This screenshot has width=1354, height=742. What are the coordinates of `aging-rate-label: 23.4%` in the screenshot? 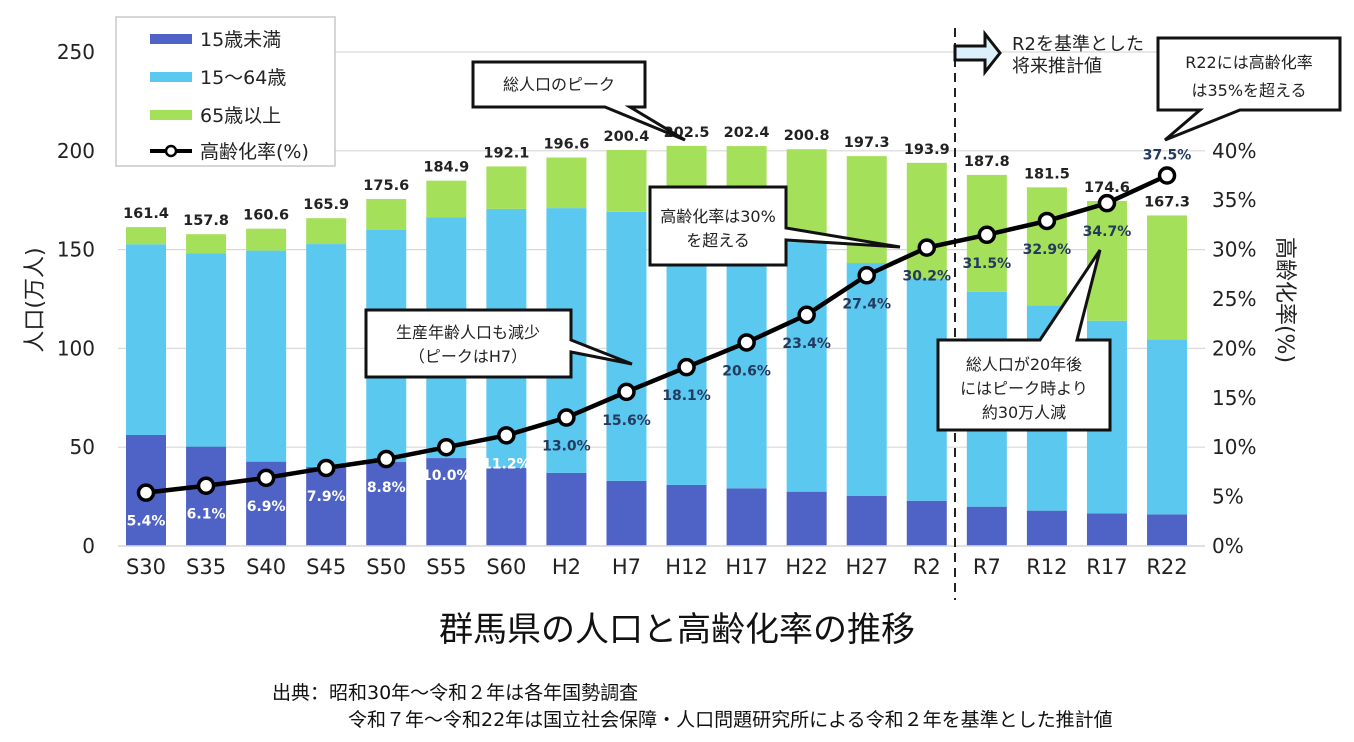 It's located at (806, 344).